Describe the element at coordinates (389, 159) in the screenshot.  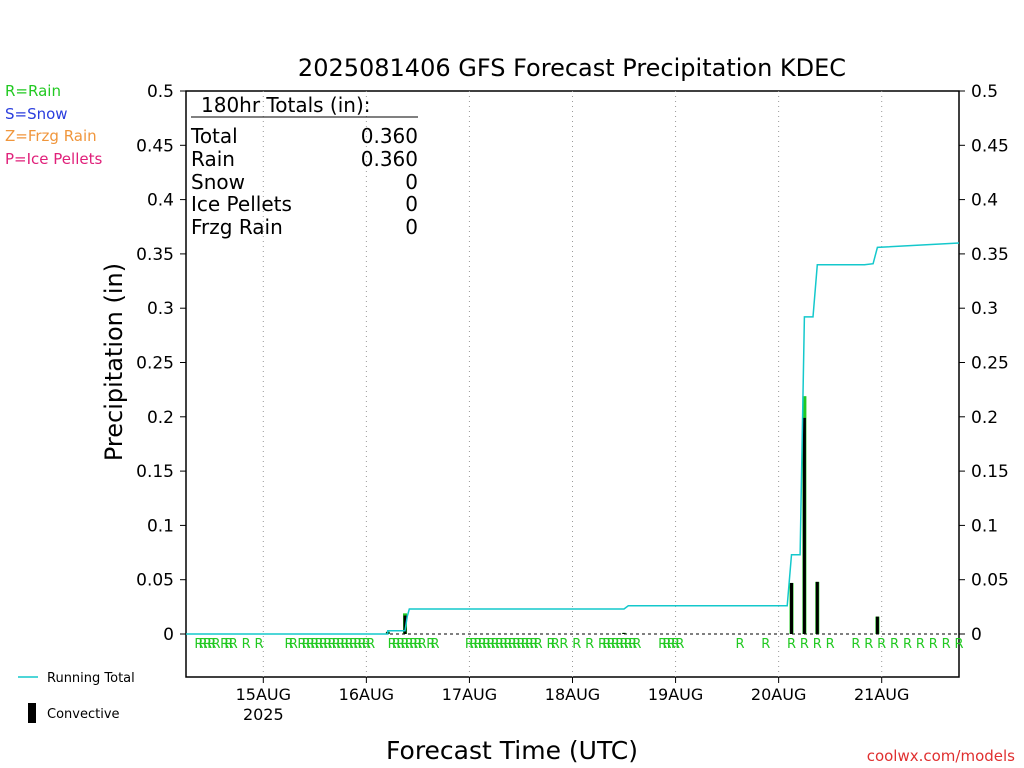
I see `totals-value-rain: 0.360` at that location.